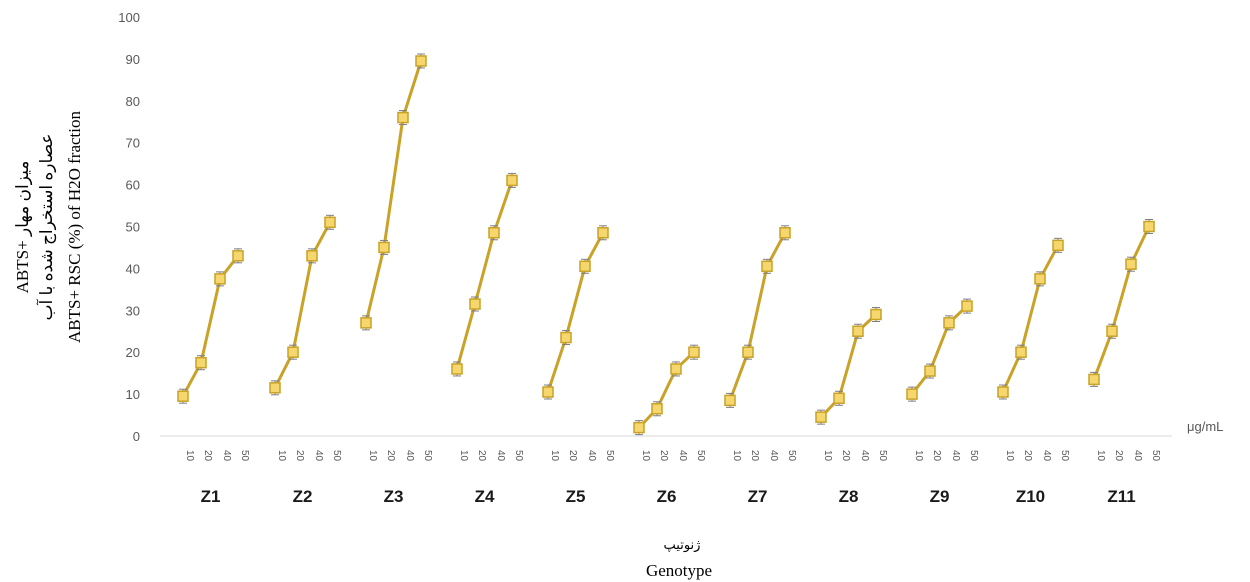 Image resolution: width=1250 pixels, height=582 pixels. I want to click on series-line-z6, so click(666, 390).